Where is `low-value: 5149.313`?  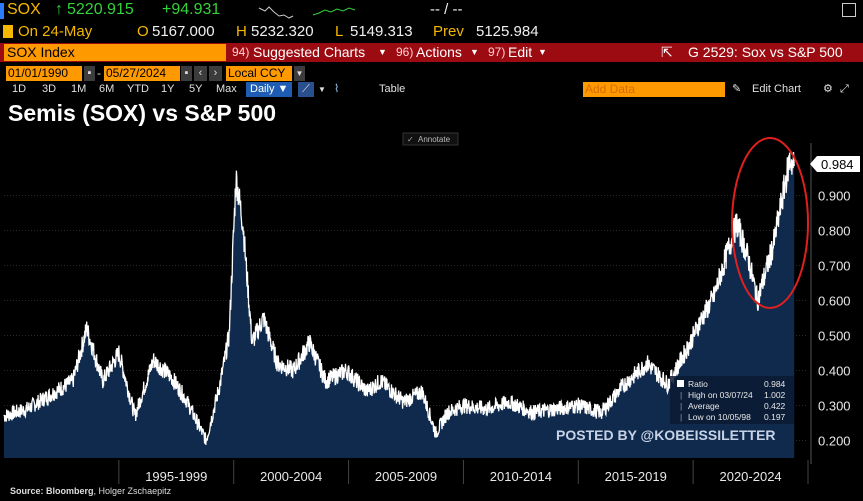 low-value: 5149.313 is located at coordinates (381, 31).